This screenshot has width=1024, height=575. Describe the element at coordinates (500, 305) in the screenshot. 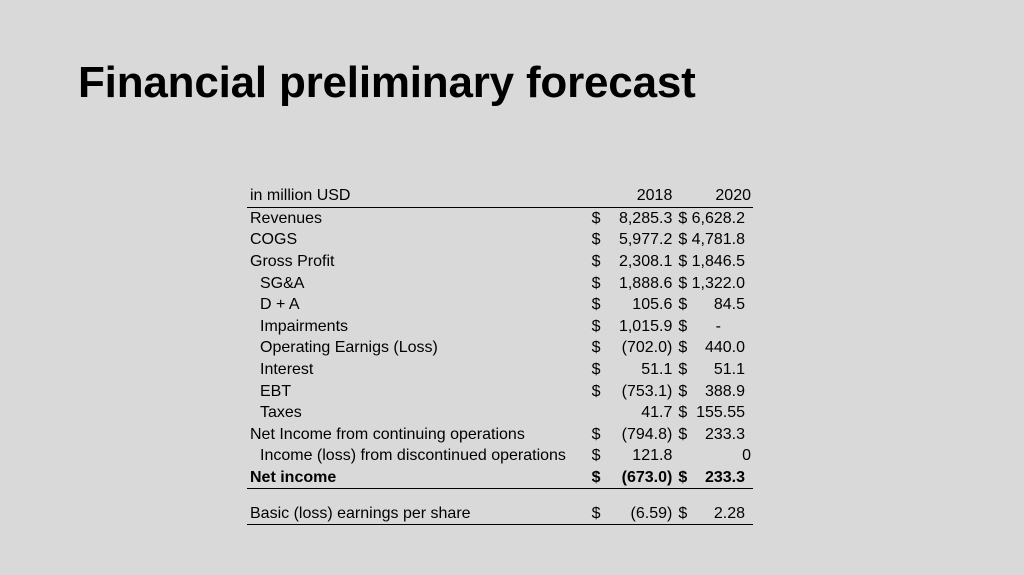

I see `table-row-da: D + A $ 105.6 $ 84.5` at that location.